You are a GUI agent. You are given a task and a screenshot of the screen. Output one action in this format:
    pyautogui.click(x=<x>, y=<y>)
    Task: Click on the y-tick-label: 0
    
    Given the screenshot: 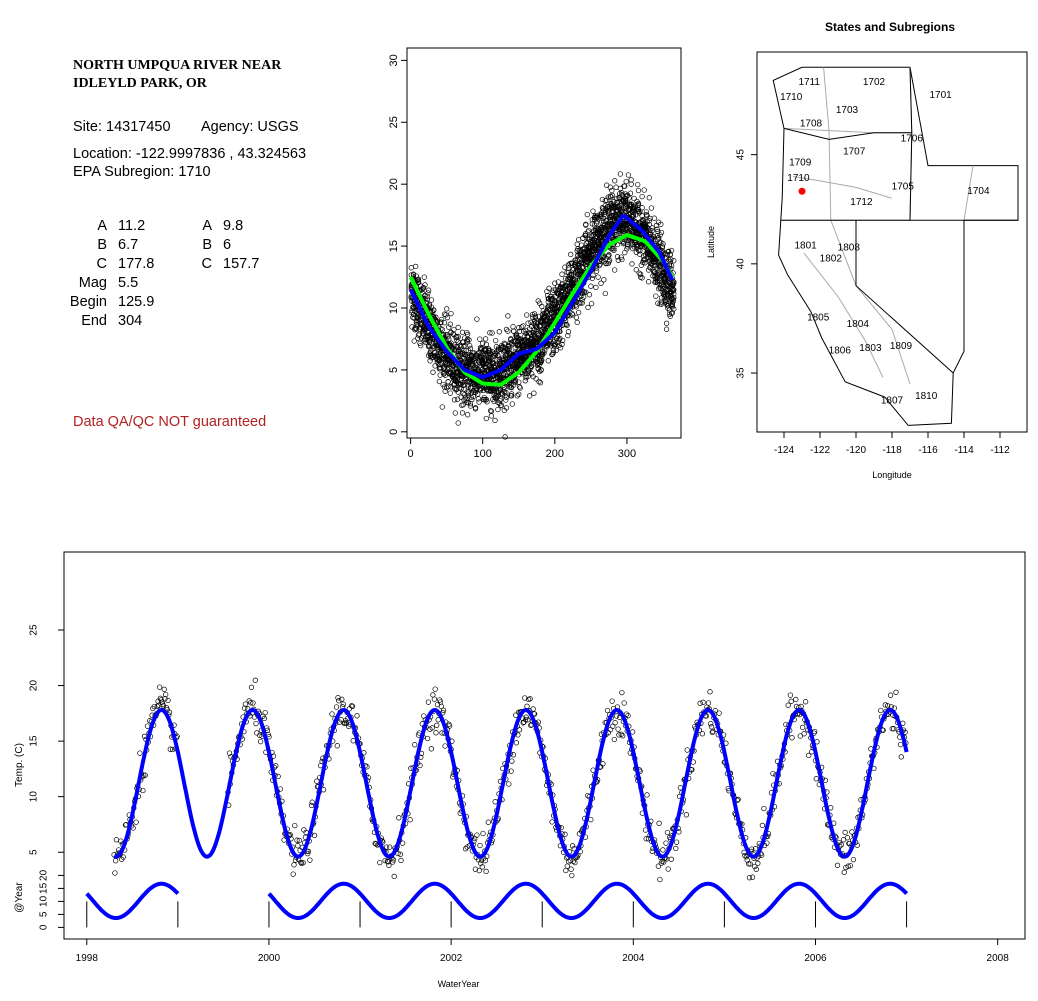 What is the action you would take?
    pyautogui.click(x=394, y=432)
    